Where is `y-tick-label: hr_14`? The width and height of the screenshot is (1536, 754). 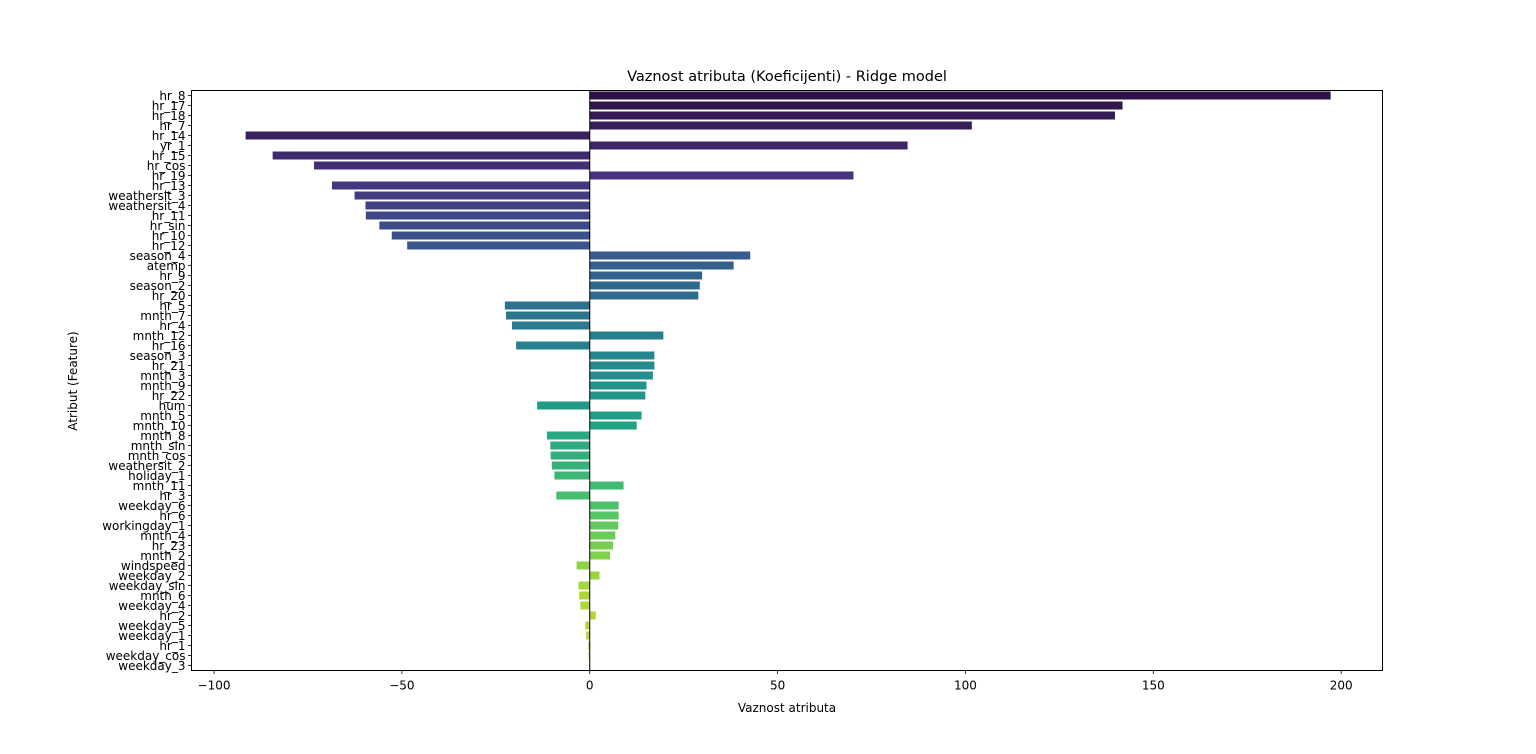 y-tick-label: hr_14 is located at coordinates (169, 136).